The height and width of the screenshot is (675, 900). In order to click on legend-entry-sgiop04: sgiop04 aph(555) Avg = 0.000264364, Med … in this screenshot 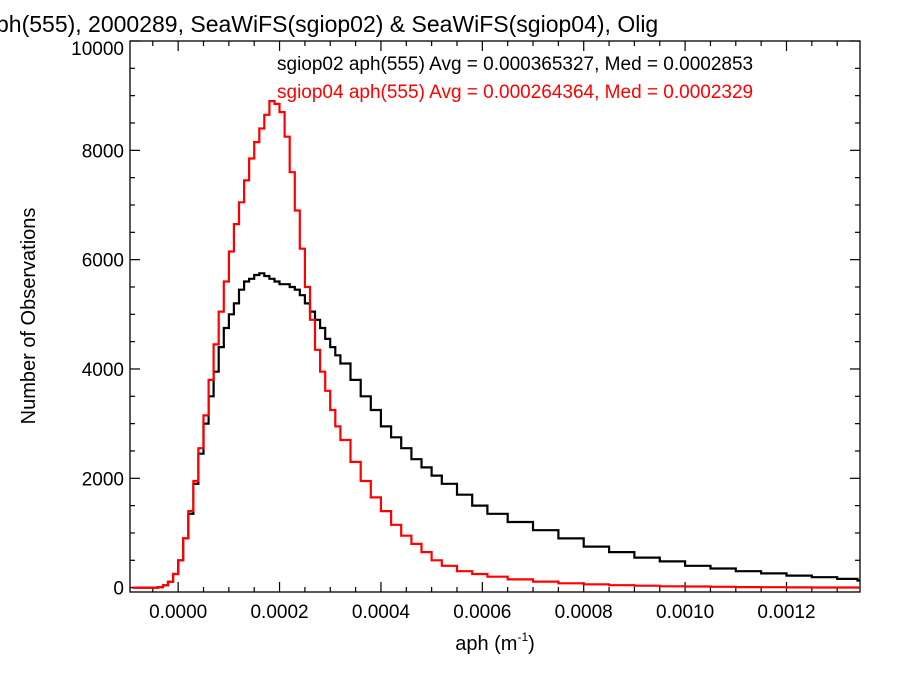, I will do `click(515, 92)`.